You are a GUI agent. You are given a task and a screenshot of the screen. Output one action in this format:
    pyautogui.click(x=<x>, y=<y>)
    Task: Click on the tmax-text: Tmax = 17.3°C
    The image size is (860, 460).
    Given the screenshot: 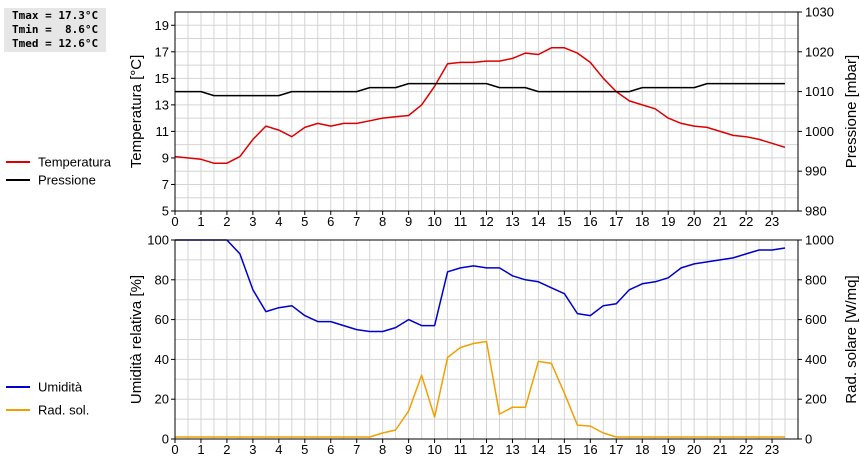 What is the action you would take?
    pyautogui.click(x=55, y=15)
    